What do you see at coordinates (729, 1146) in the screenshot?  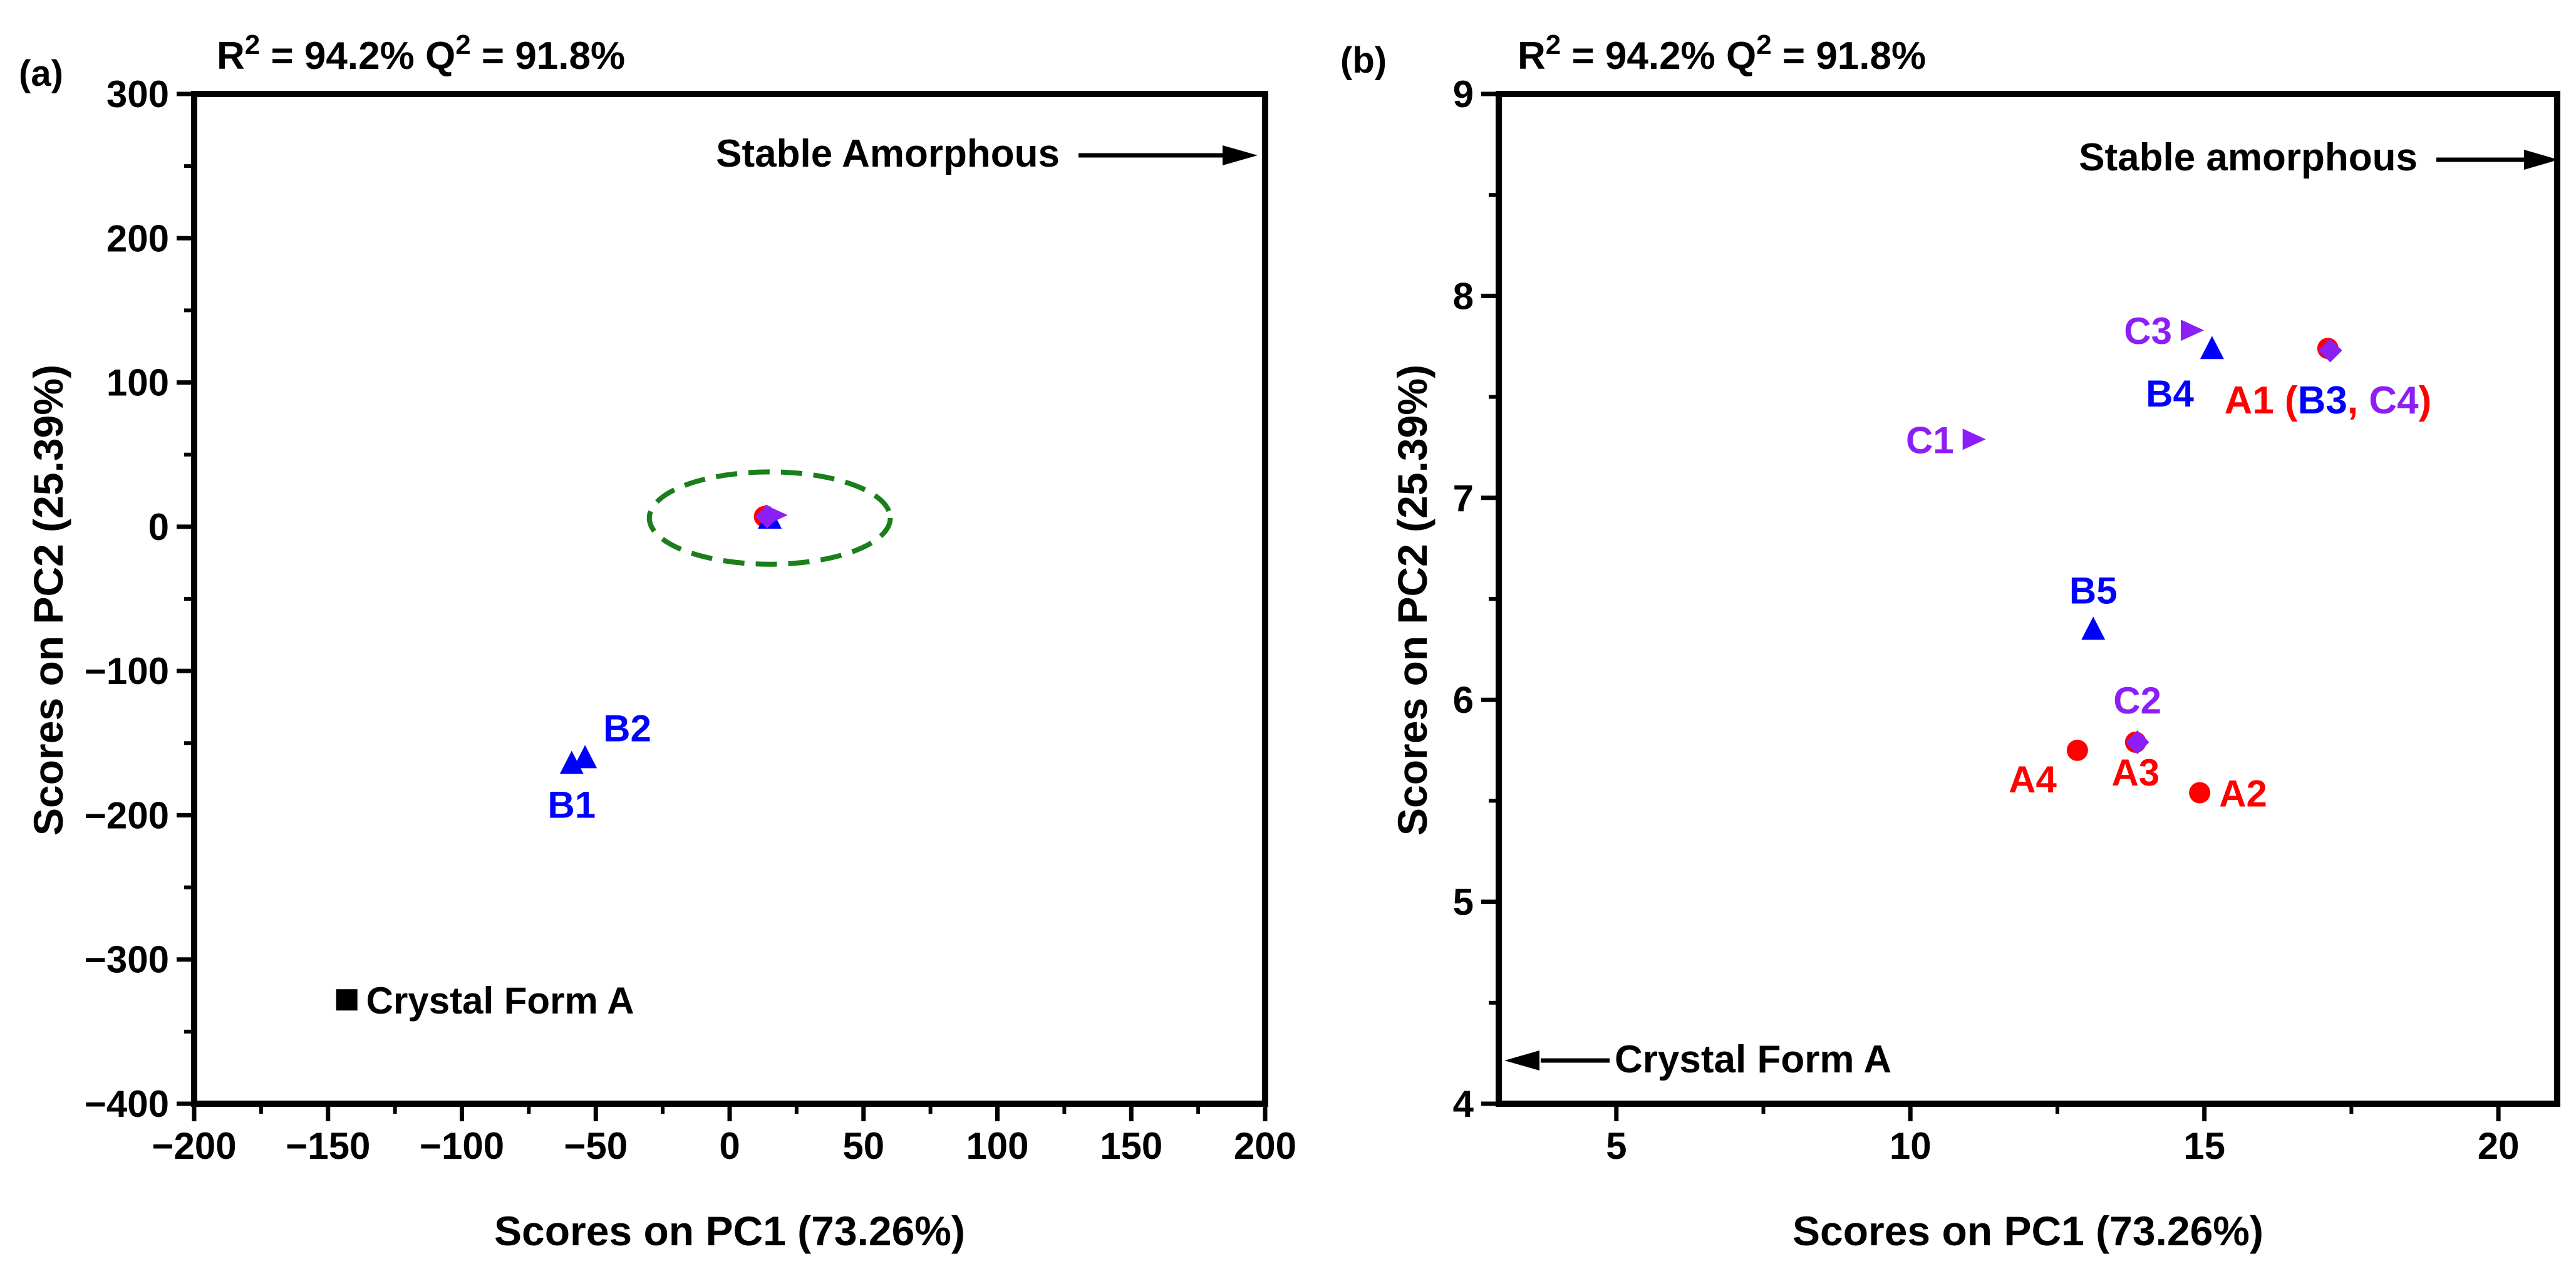 I see `x-tick-label: 0` at bounding box center [729, 1146].